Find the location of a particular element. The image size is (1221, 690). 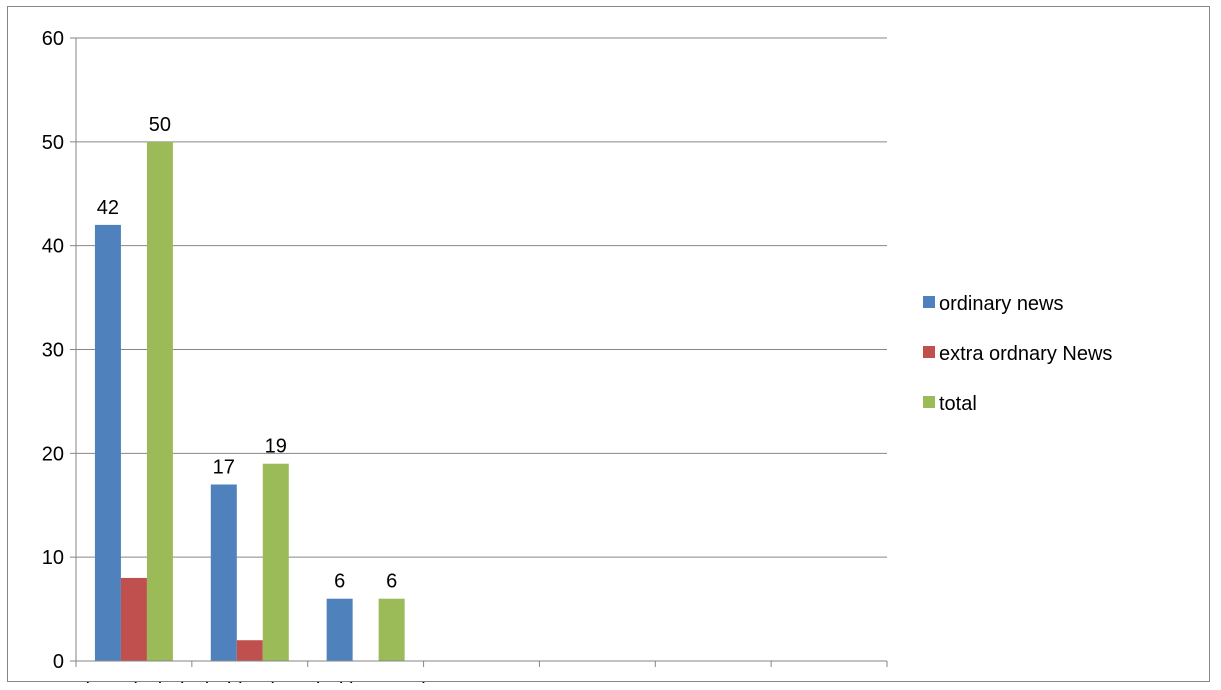

y-tick-label: 20 is located at coordinates (53, 454).